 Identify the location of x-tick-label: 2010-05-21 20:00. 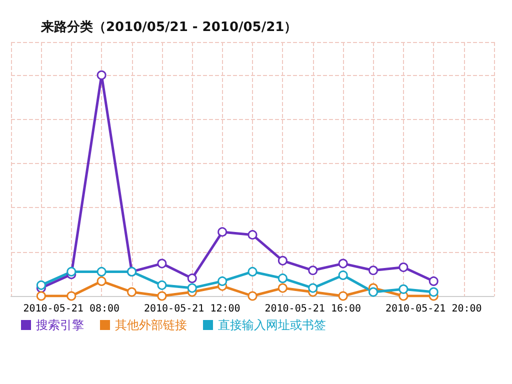
(433, 309).